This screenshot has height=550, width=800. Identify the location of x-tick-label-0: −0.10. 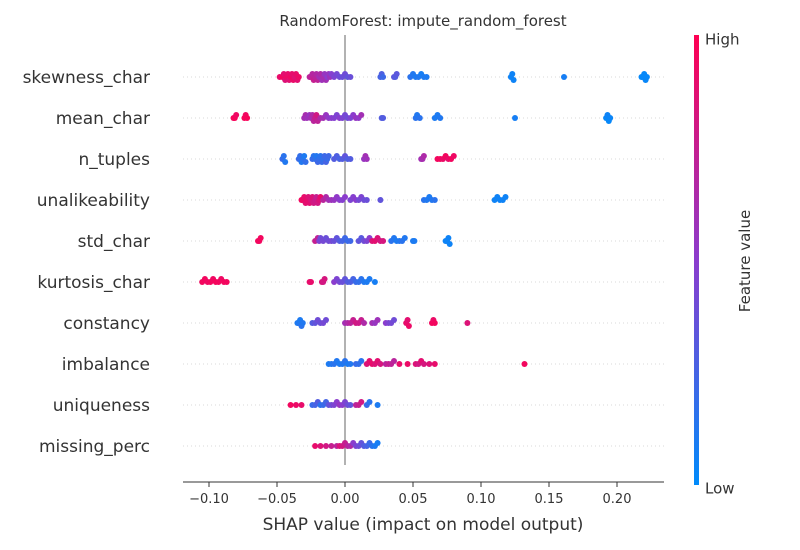
(209, 499).